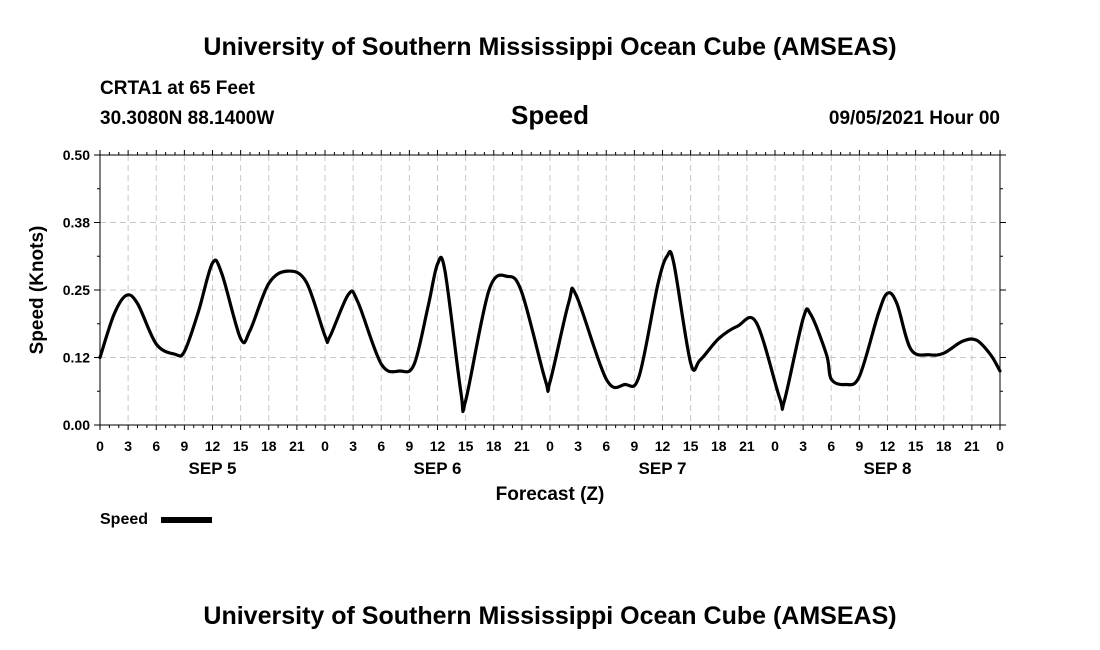 The height and width of the screenshot is (650, 1100). Describe the element at coordinates (186, 520) in the screenshot. I see `legend-swatch` at that location.